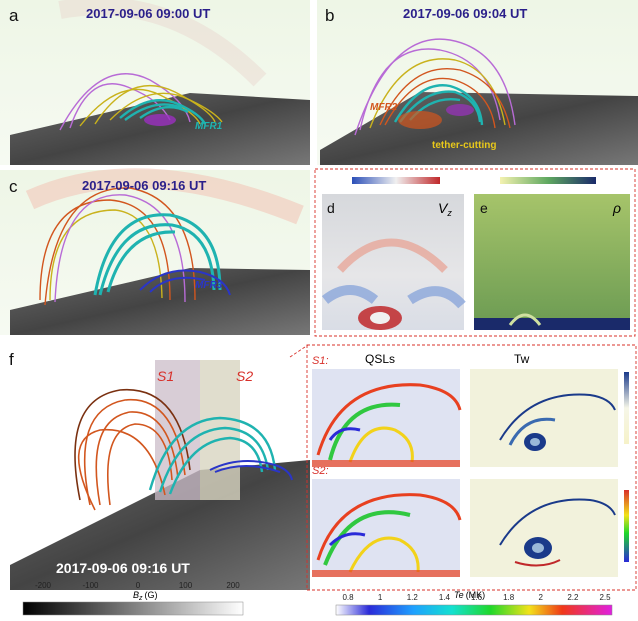  I want to click on panel-c-label: c, so click(13, 186).